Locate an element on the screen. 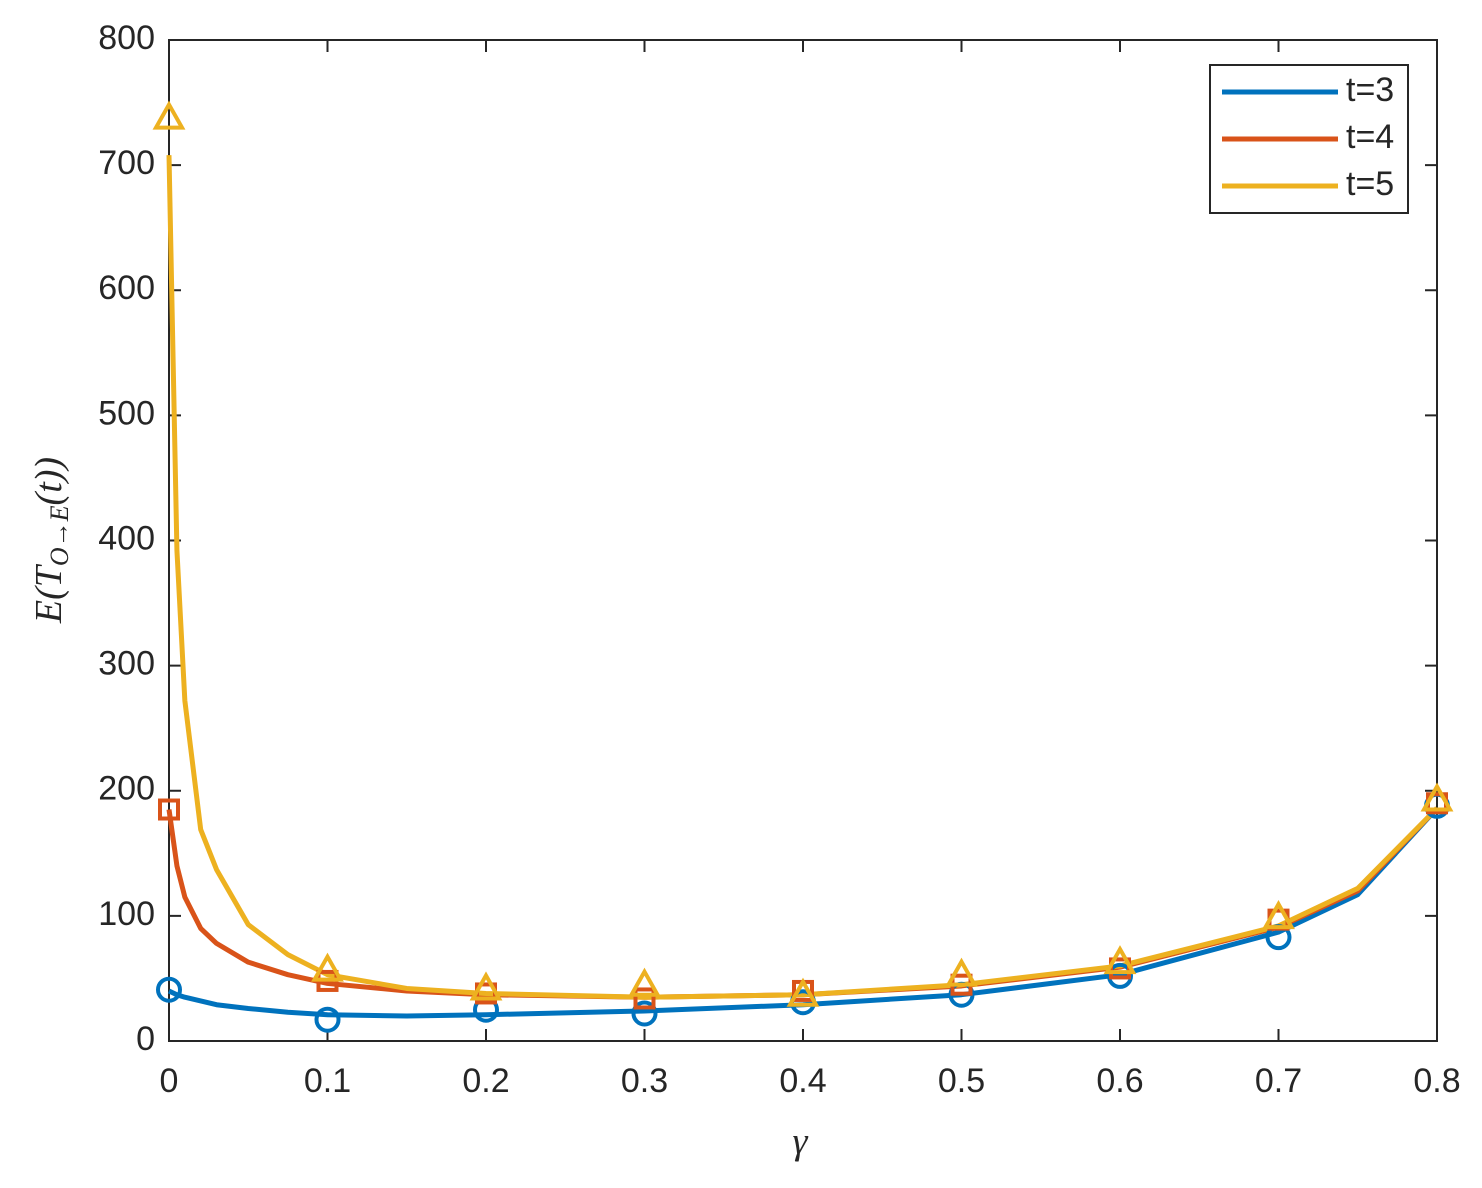  x-tick-label: 0.8 is located at coordinates (1436, 1081).